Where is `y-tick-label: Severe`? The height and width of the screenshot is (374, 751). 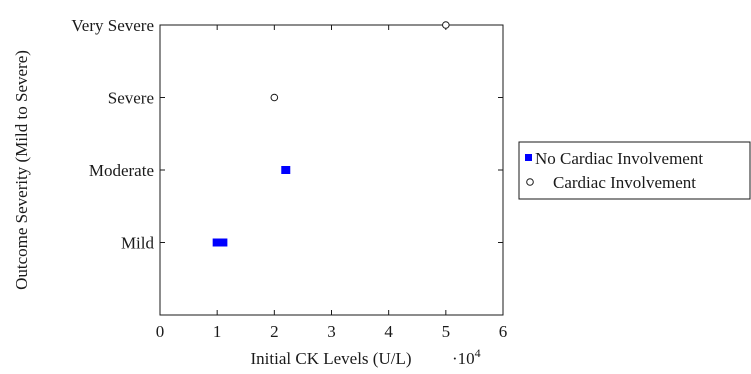
y-tick-label: Severe is located at coordinates (131, 98).